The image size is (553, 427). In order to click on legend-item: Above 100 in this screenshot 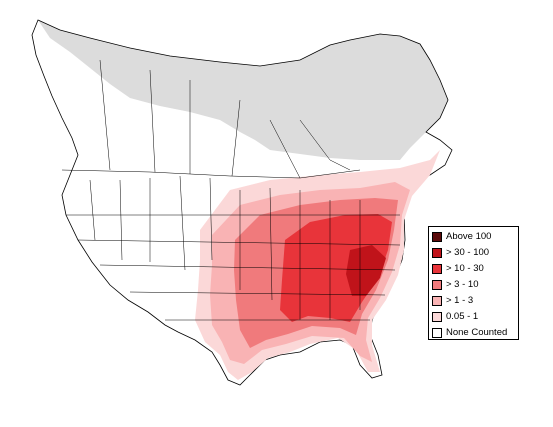, I will do `click(461, 236)`.